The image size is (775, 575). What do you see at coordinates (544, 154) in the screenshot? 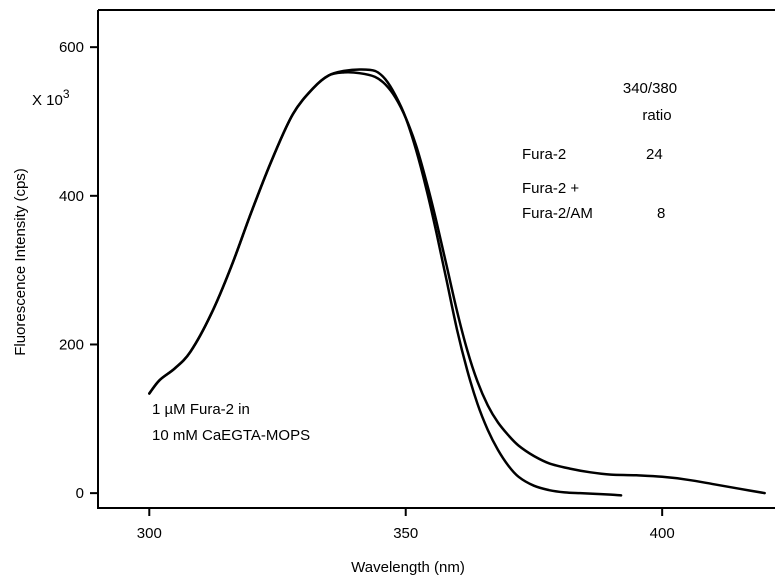
I see `ratio-row1-name: Fura-2` at bounding box center [544, 154].